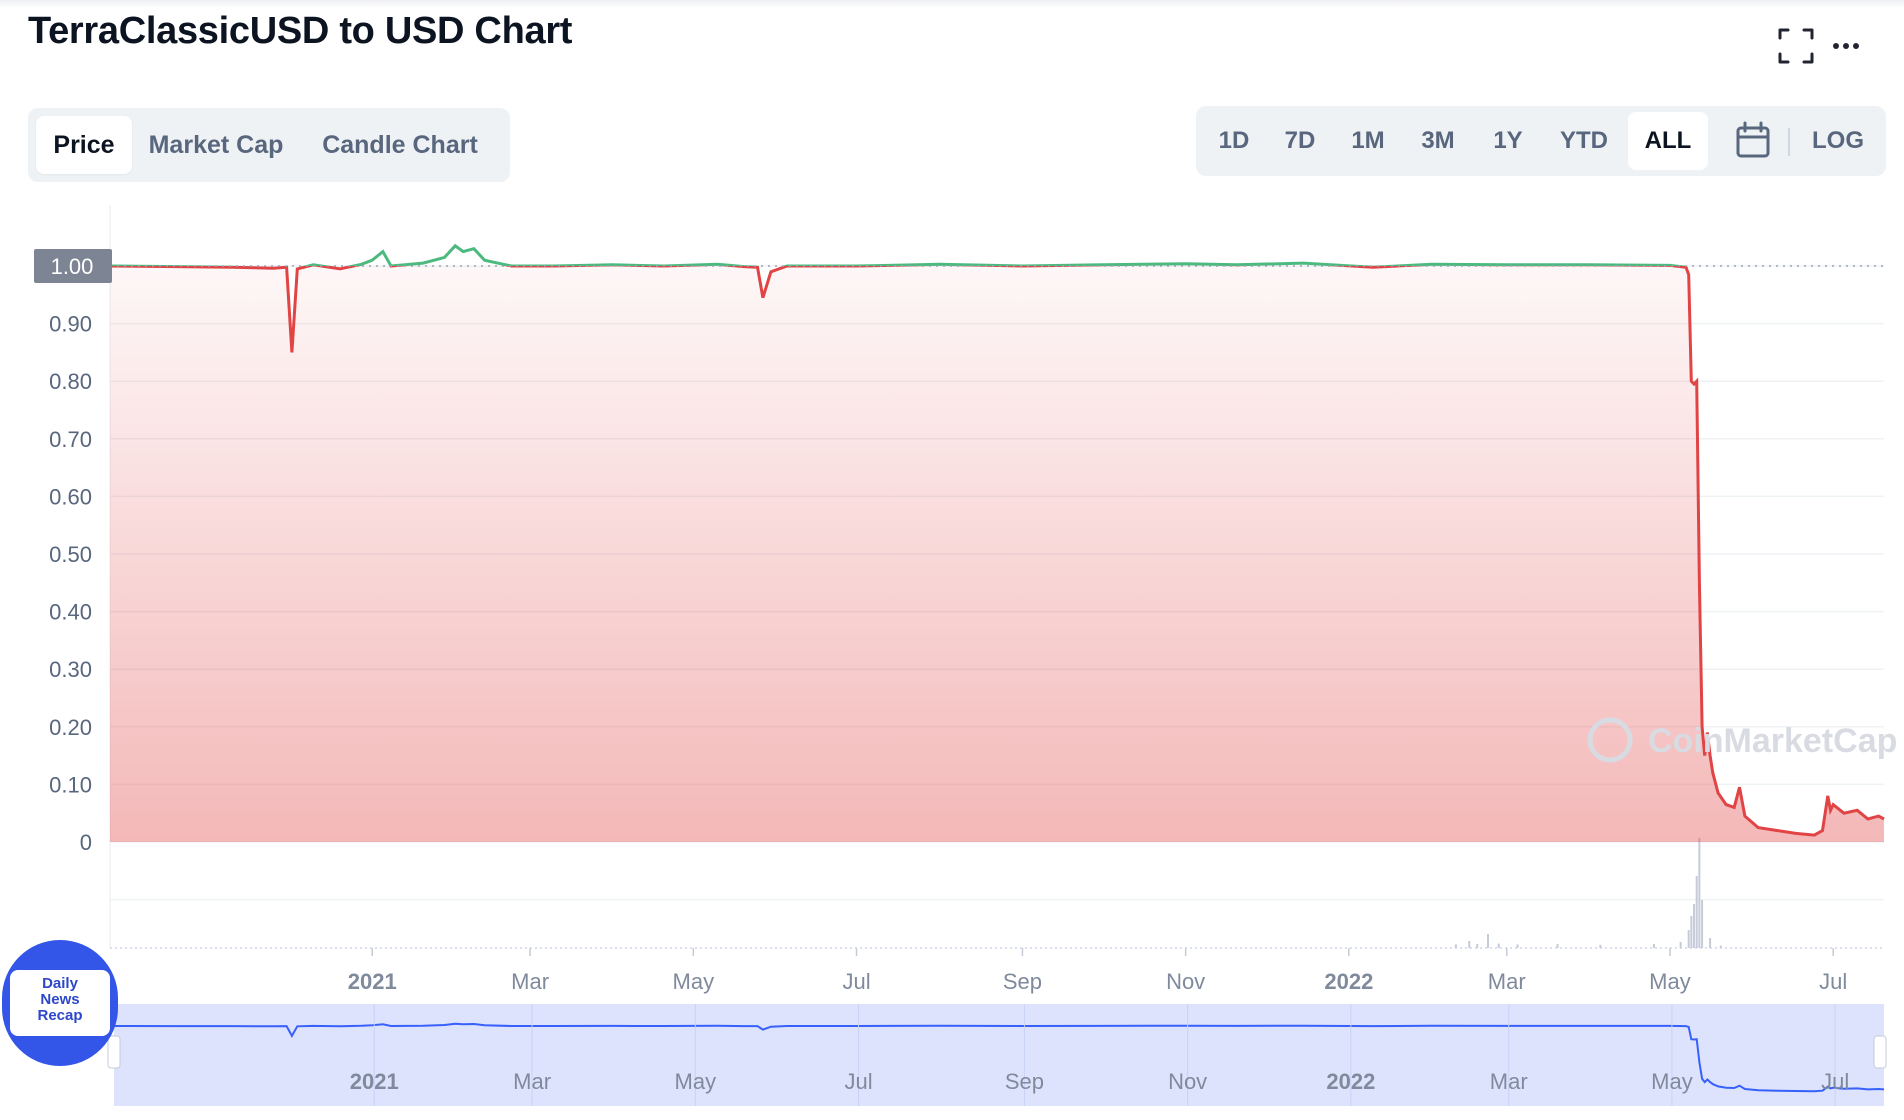  I want to click on news-film-icon: Daily News Recap, so click(60, 1003).